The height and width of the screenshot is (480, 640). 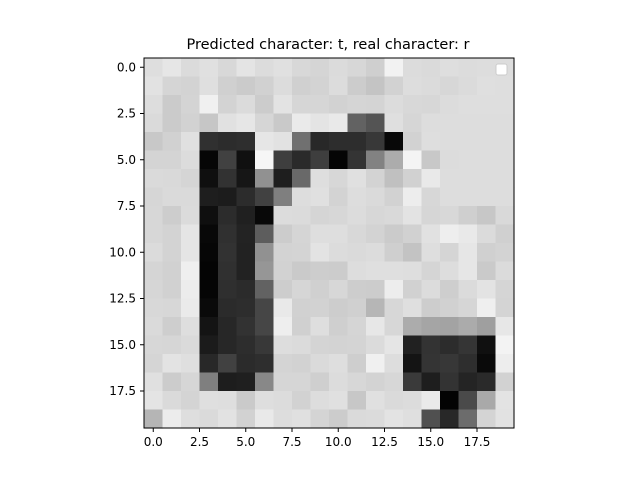 I want to click on x-tick-label: 10.0, so click(x=338, y=442).